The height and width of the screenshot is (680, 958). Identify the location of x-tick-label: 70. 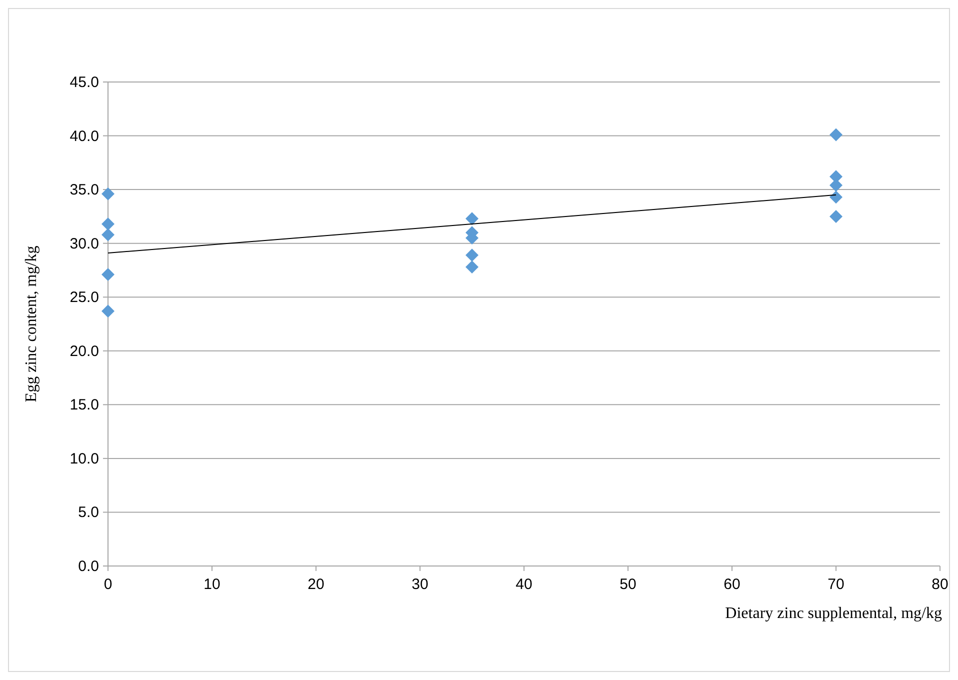
(836, 584).